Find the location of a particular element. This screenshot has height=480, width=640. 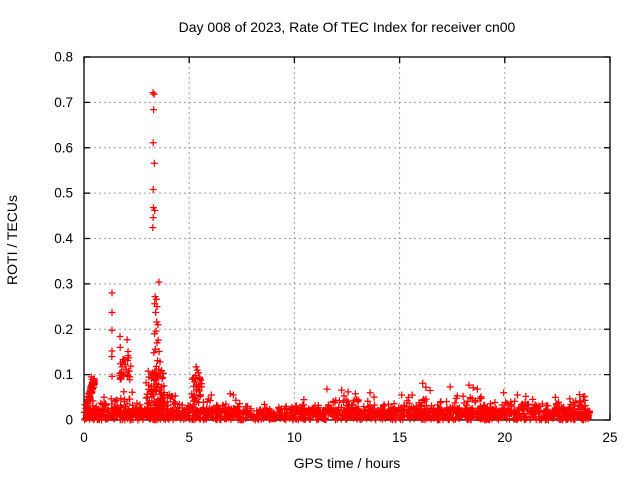

x-tick-label: 20 is located at coordinates (504, 437).